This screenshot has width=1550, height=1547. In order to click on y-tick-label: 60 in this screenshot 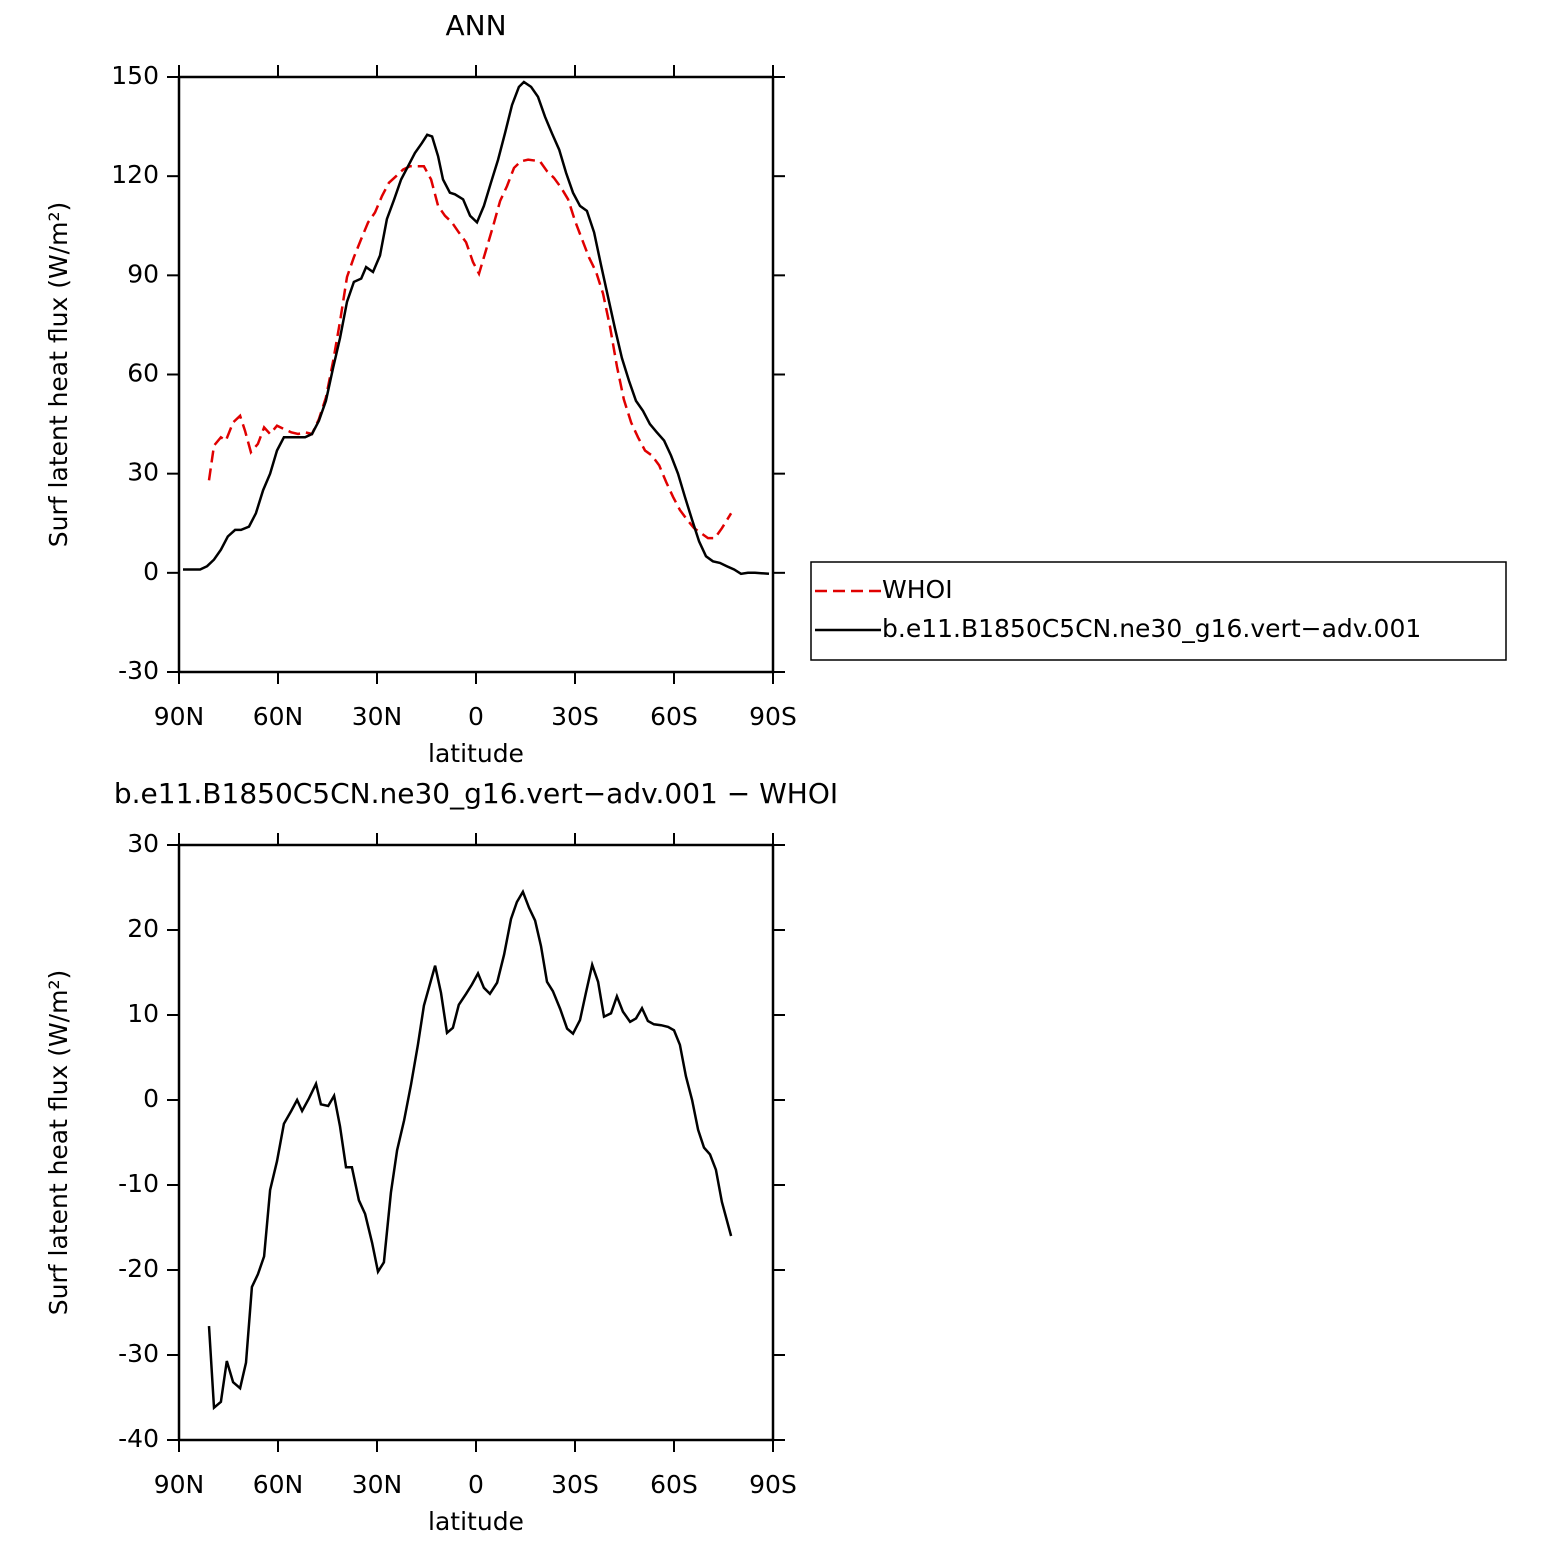, I will do `click(143, 373)`.